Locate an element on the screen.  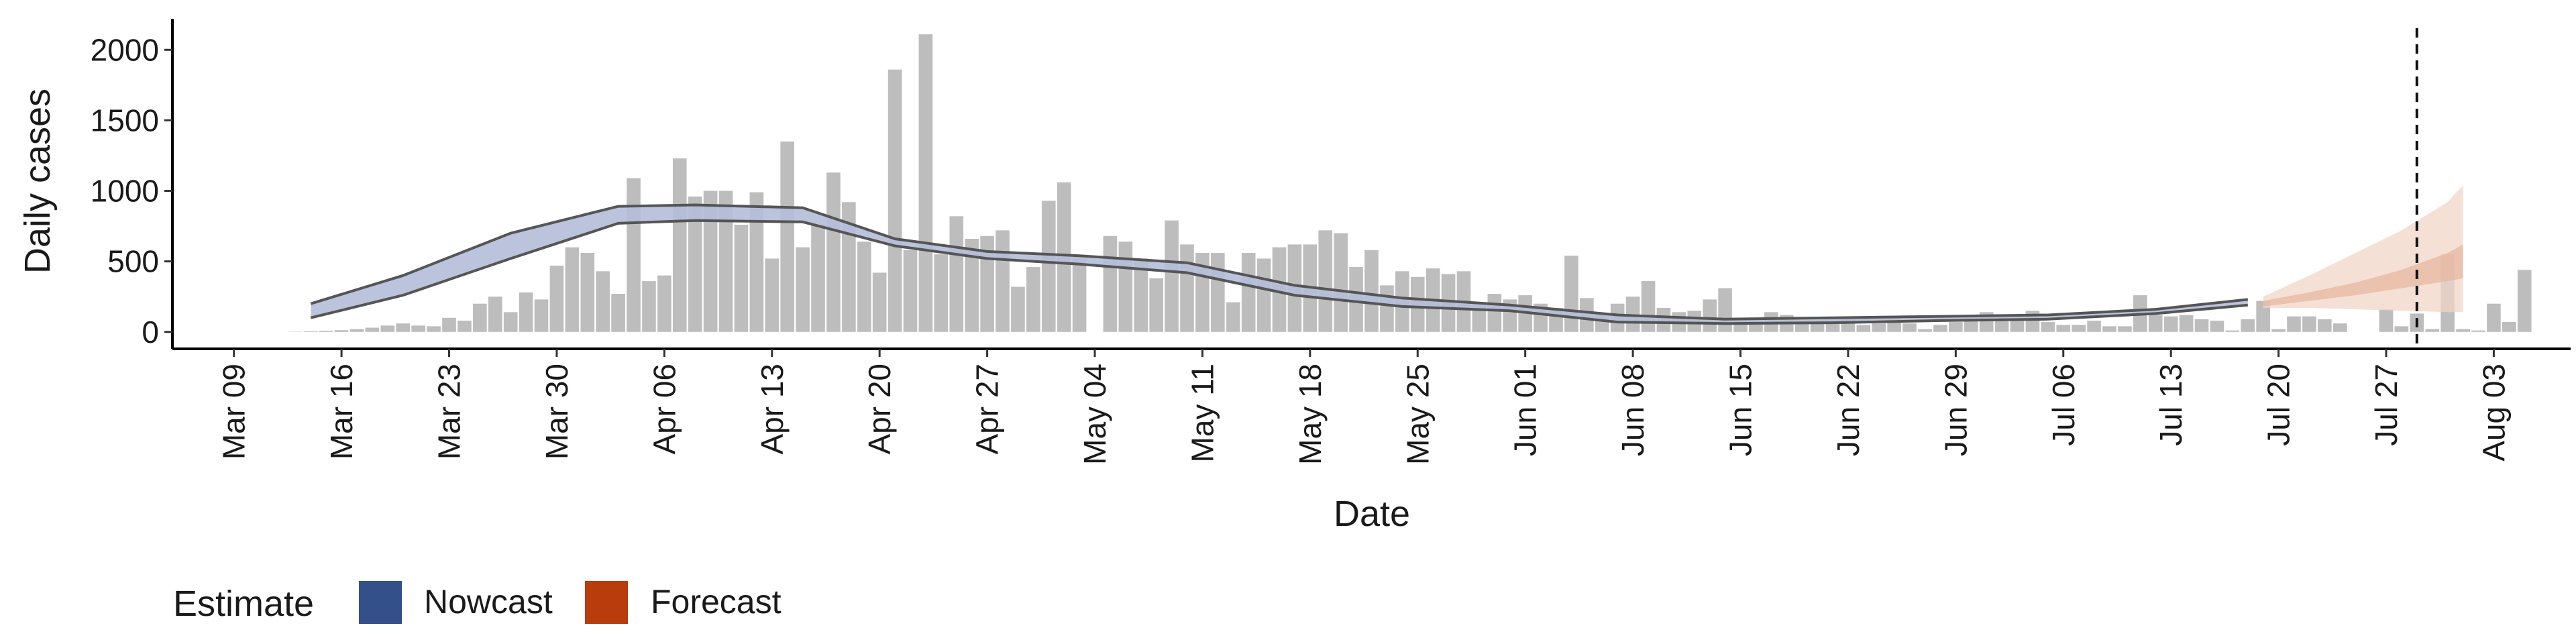
x-tick-label: Mar 23 is located at coordinates (449, 412).